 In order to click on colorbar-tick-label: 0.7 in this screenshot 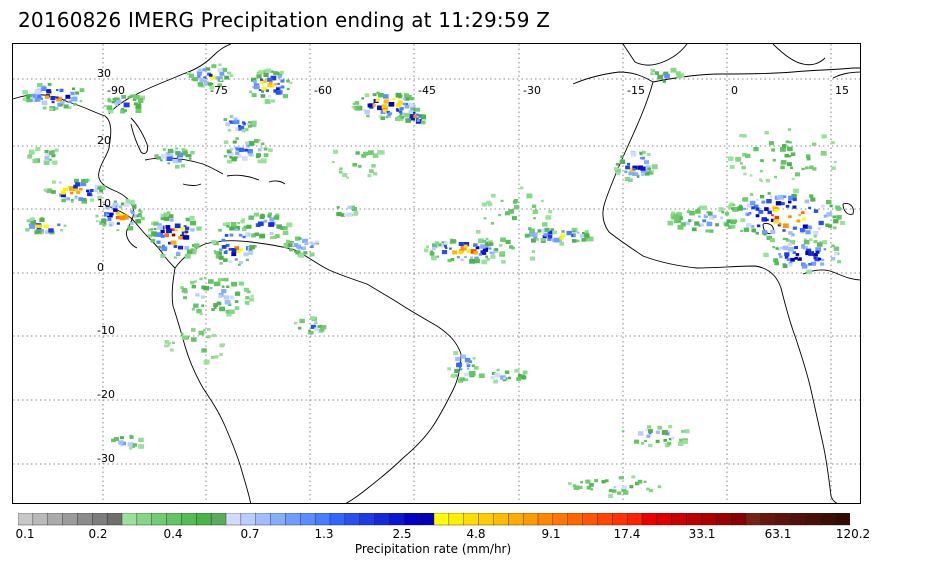, I will do `click(250, 534)`.